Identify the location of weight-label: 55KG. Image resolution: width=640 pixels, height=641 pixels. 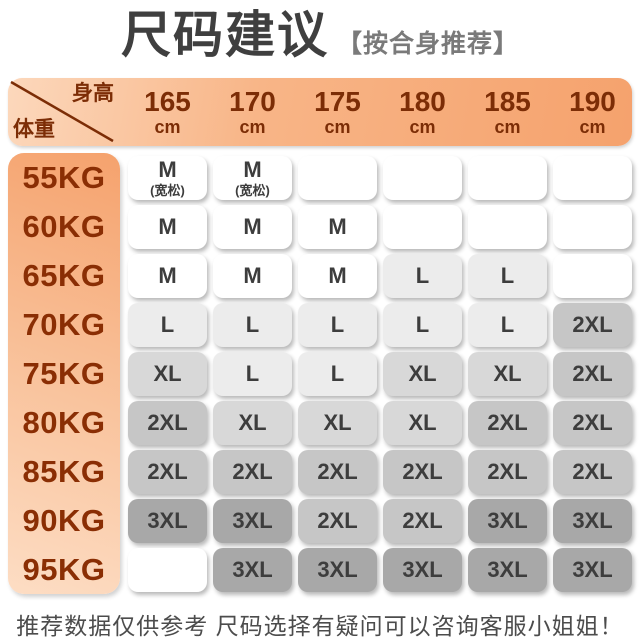
(64, 177).